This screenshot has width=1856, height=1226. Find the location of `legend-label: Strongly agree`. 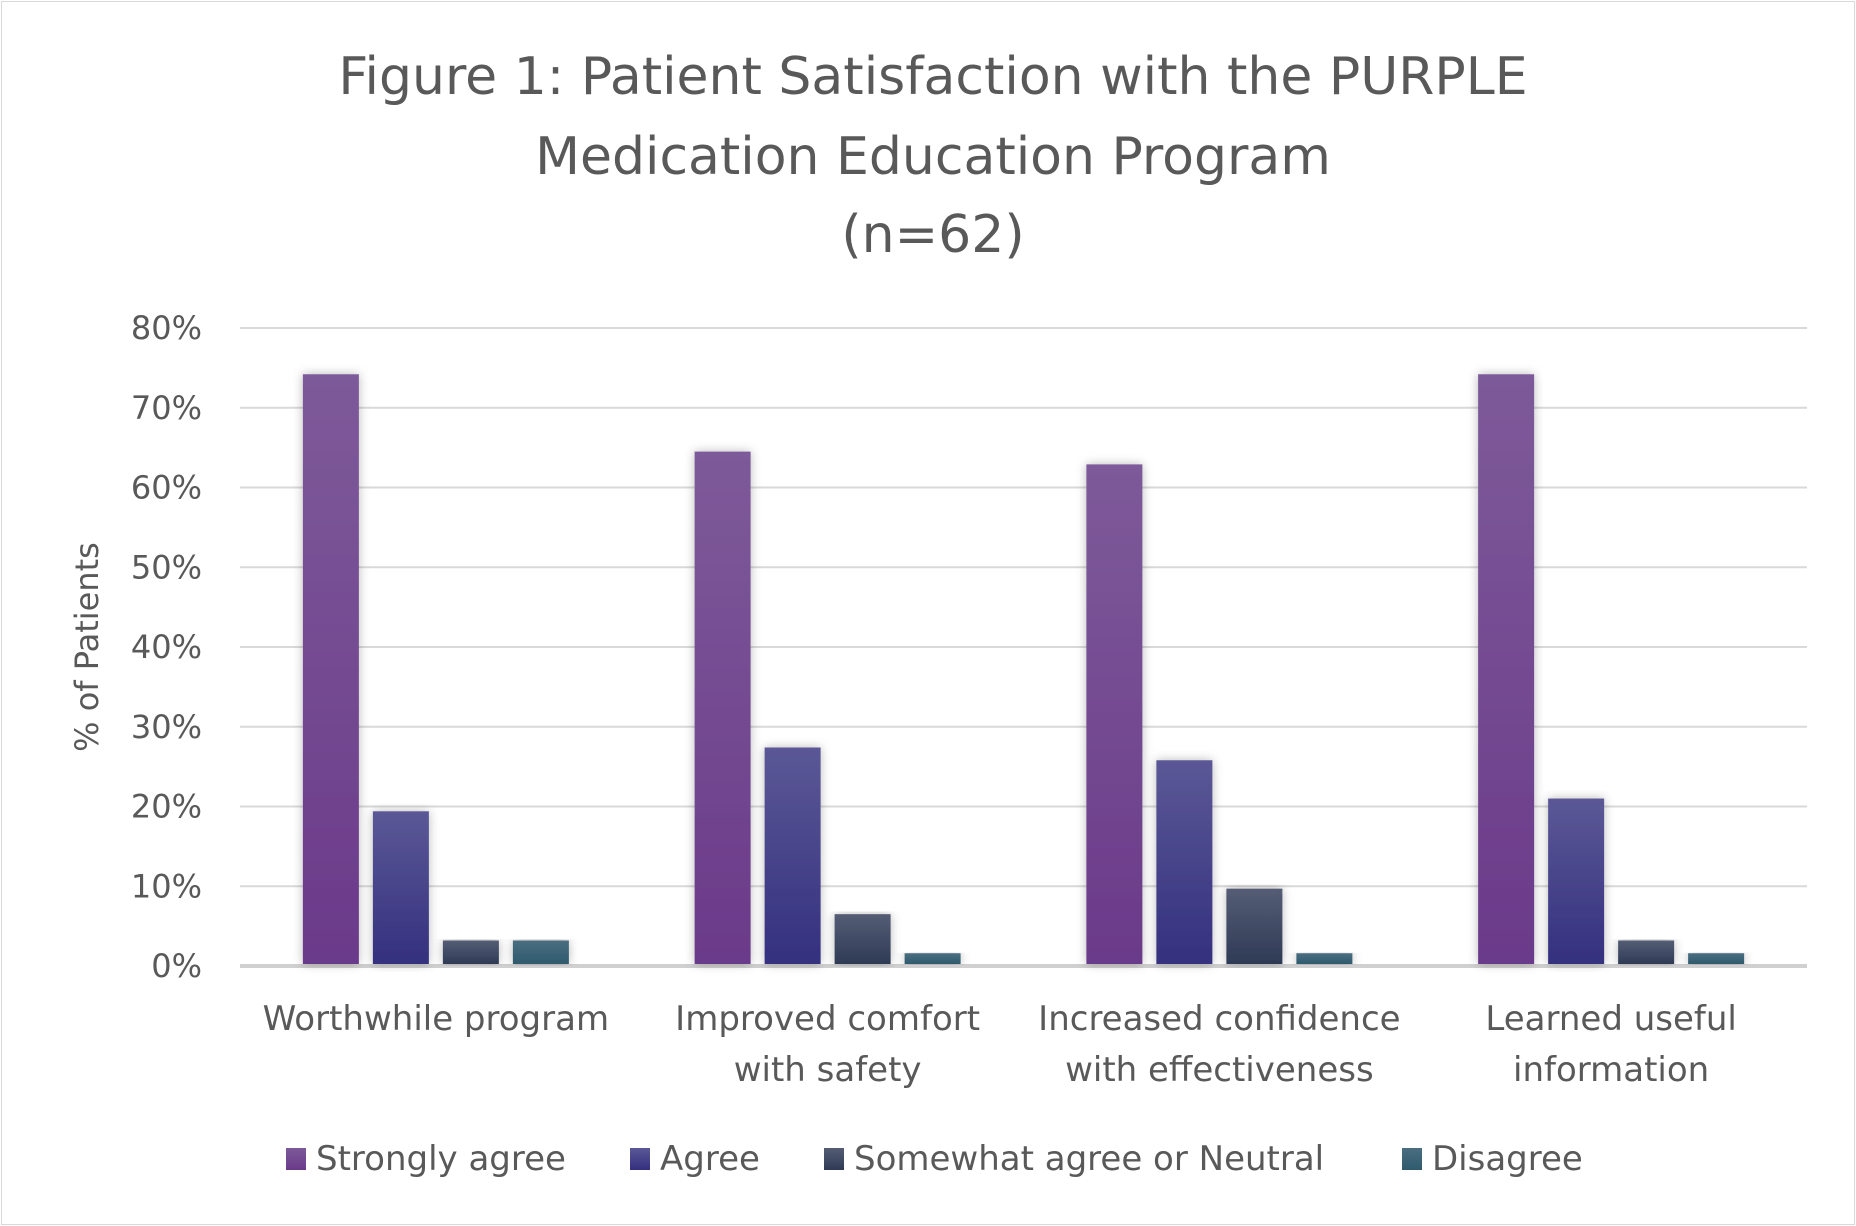

legend-label: Strongly agree is located at coordinates (441, 1159).